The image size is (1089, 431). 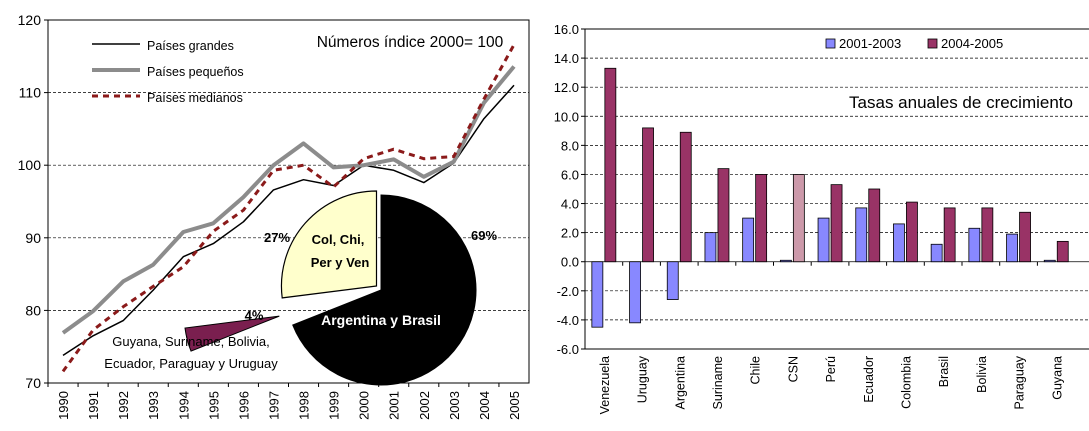 I want to click on right-chart-title: Tasas anuales de crecimiento, so click(x=961, y=102).